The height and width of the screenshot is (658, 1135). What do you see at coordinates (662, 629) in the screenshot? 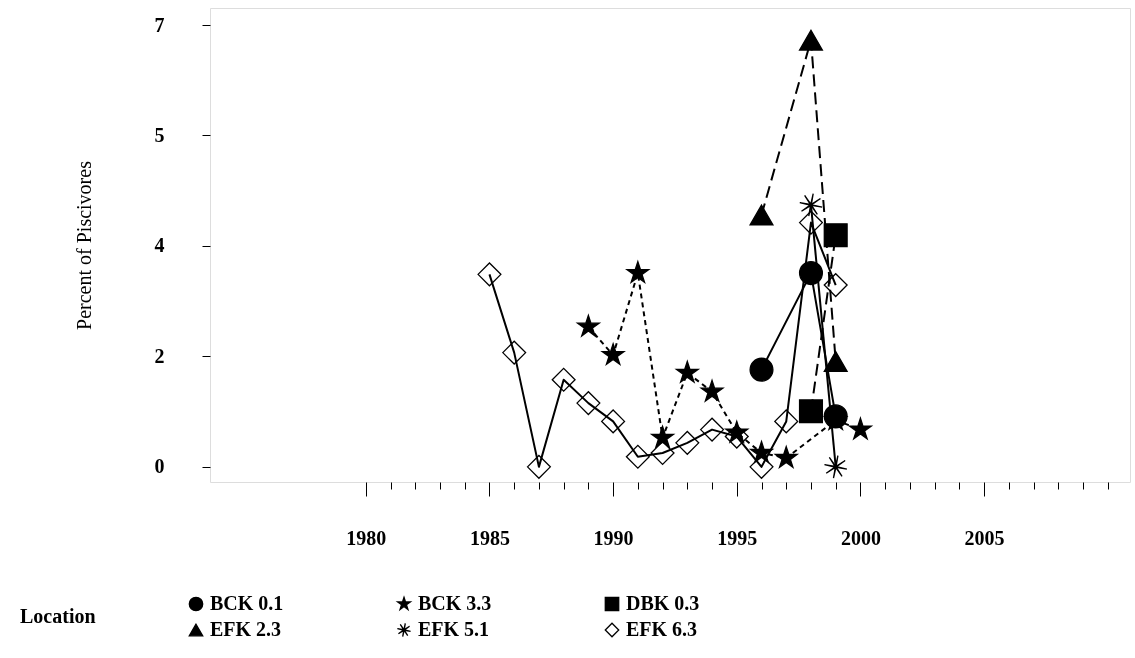
I see `legend-label: EFK 6.3` at bounding box center [662, 629].